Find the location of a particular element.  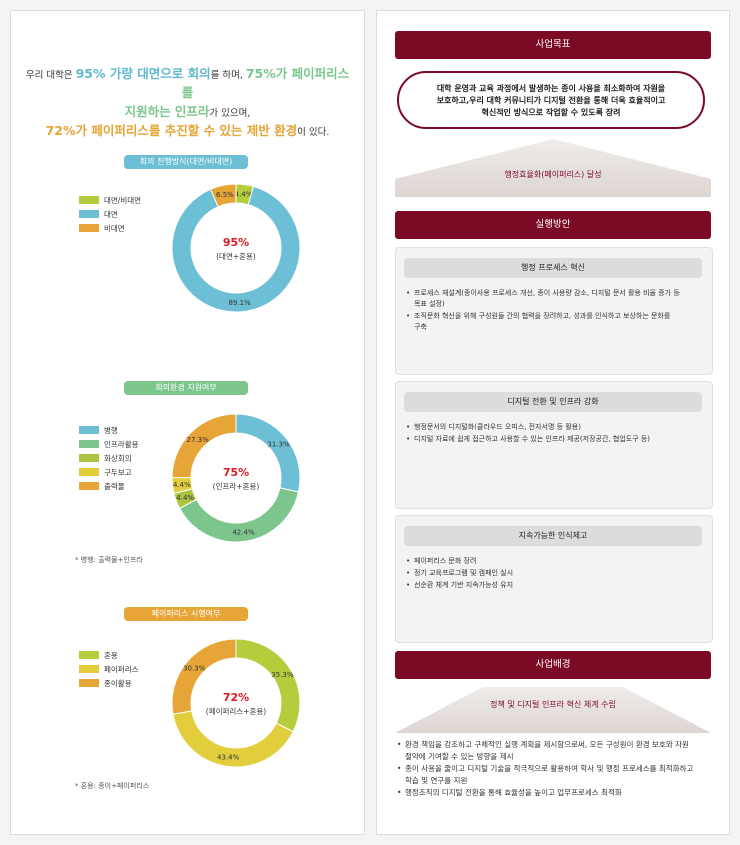

card-title: 행정 프로세스 혁신 is located at coordinates (553, 268).